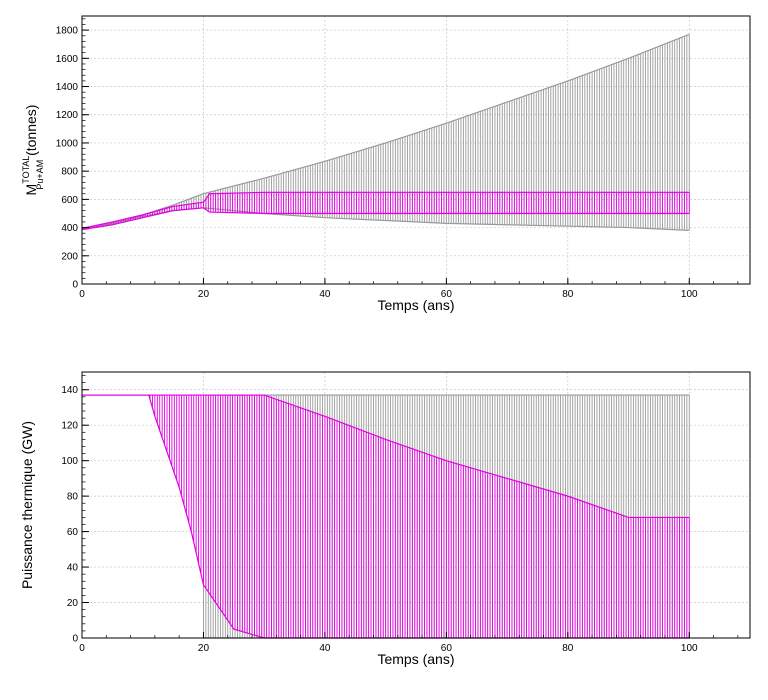 The image size is (768, 700). I want to click on power-y-tick-label: 140, so click(69, 390).